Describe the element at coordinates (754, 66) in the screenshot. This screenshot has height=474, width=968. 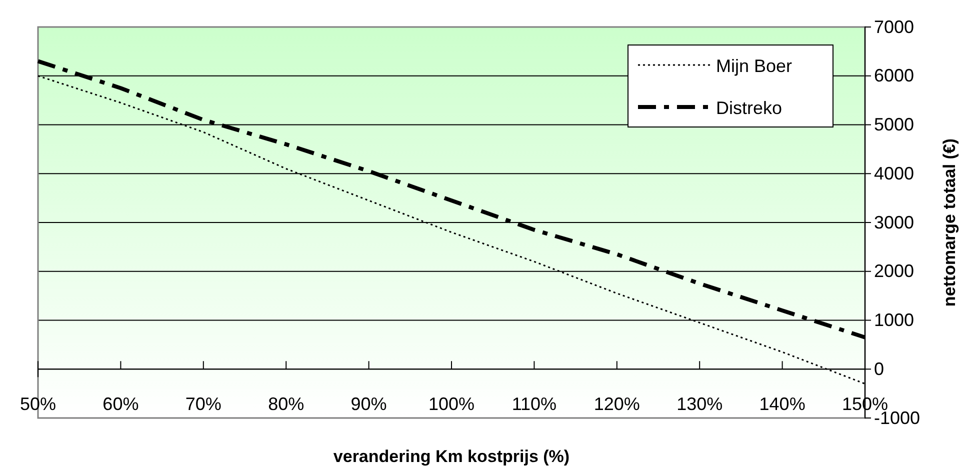
I see `legend-label: Mijn Boer` at that location.